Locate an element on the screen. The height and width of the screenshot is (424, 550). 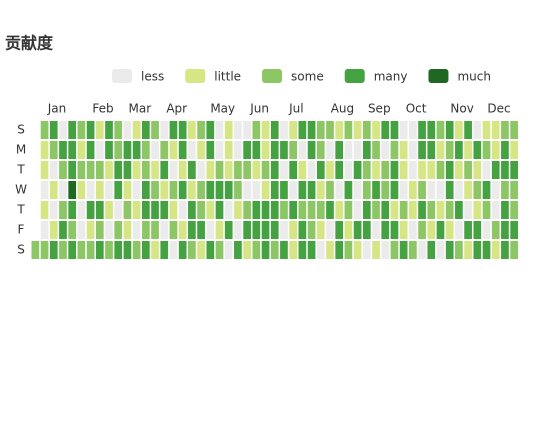
month-label: Apr is located at coordinates (176, 109).